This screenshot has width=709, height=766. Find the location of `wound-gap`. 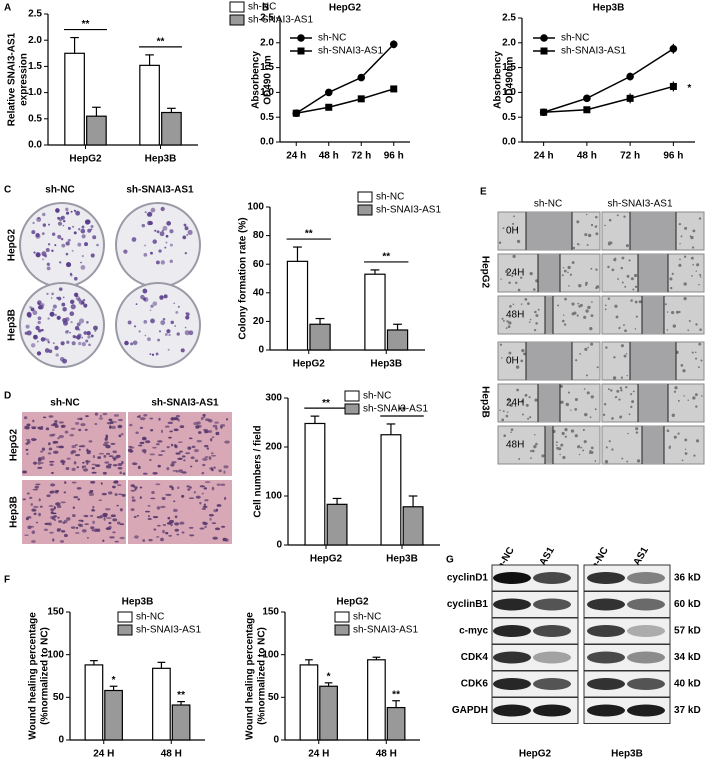

wound-gap is located at coordinates (549, 445).